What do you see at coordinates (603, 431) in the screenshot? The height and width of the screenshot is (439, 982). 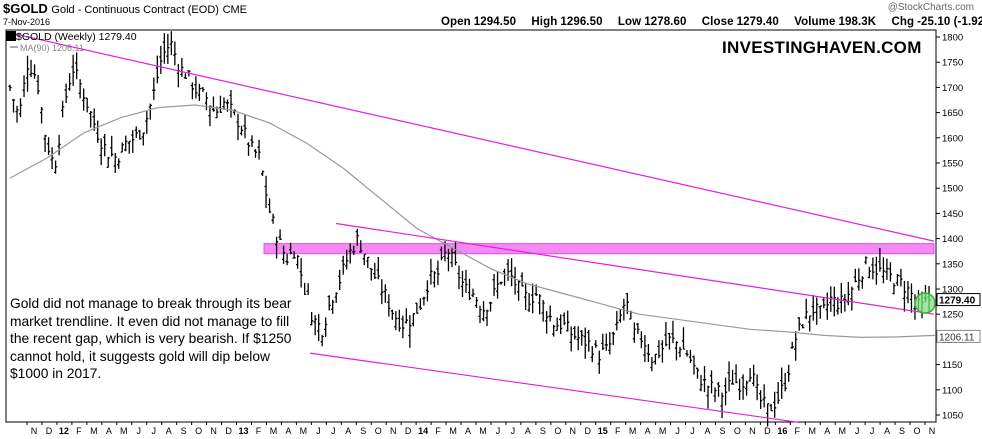 I see `x-tick-label: 15` at bounding box center [603, 431].